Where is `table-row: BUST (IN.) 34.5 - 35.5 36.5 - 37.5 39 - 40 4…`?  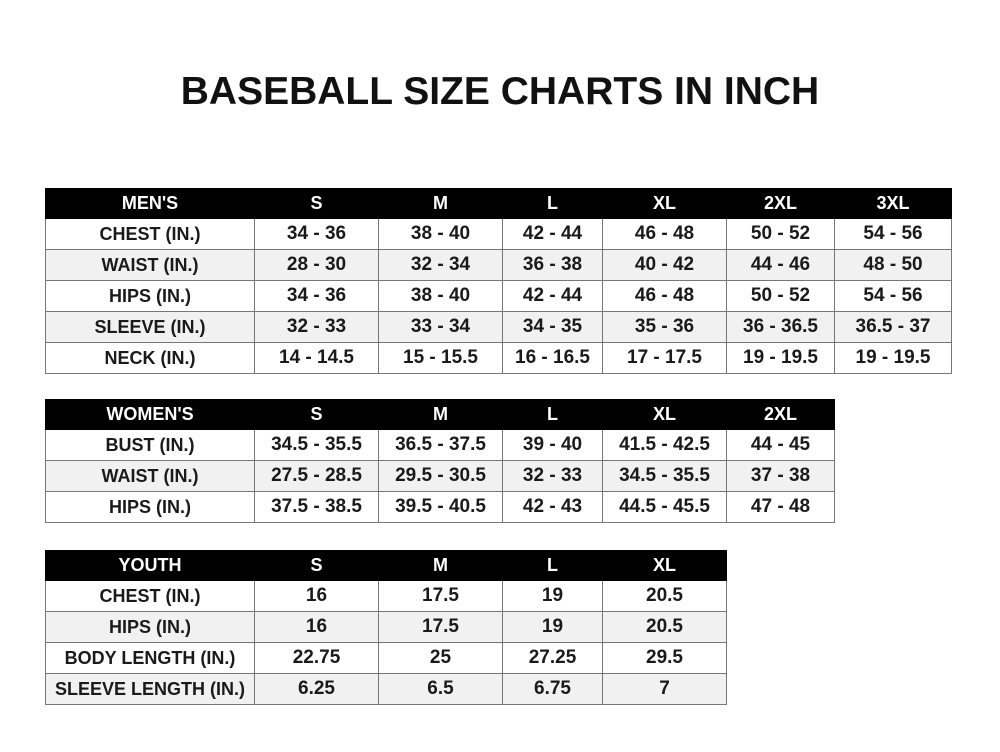 table-row: BUST (IN.) 34.5 - 35.5 36.5 - 37.5 39 - 40 4… is located at coordinates (440, 445).